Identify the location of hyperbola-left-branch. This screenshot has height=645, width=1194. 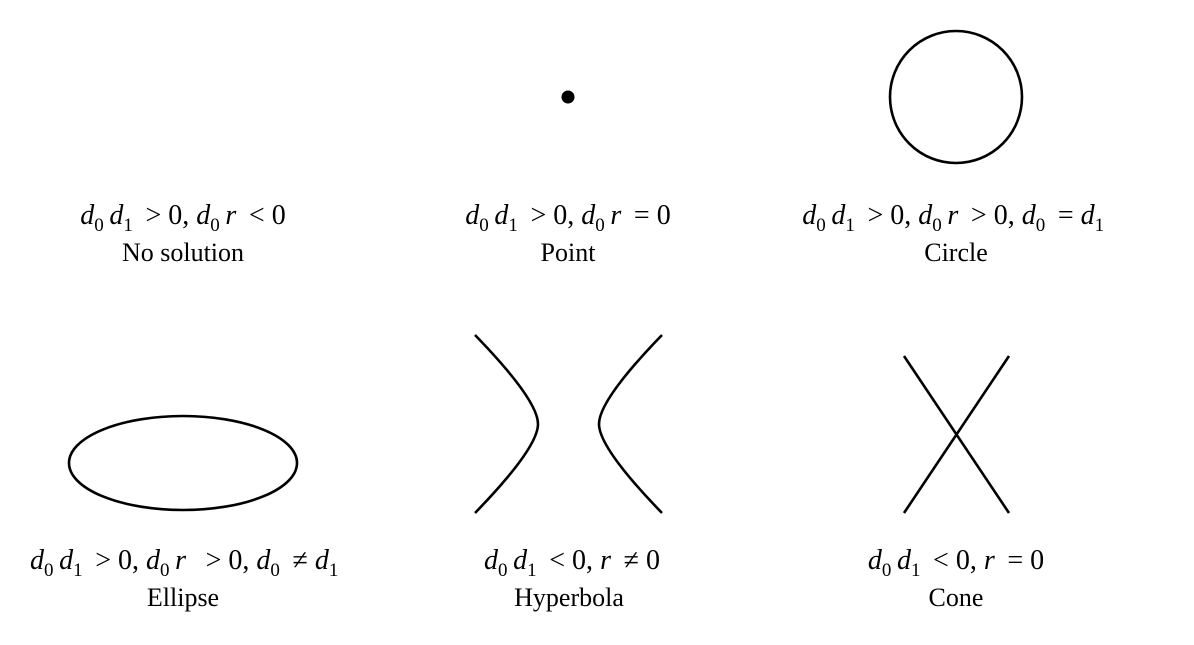
(507, 424).